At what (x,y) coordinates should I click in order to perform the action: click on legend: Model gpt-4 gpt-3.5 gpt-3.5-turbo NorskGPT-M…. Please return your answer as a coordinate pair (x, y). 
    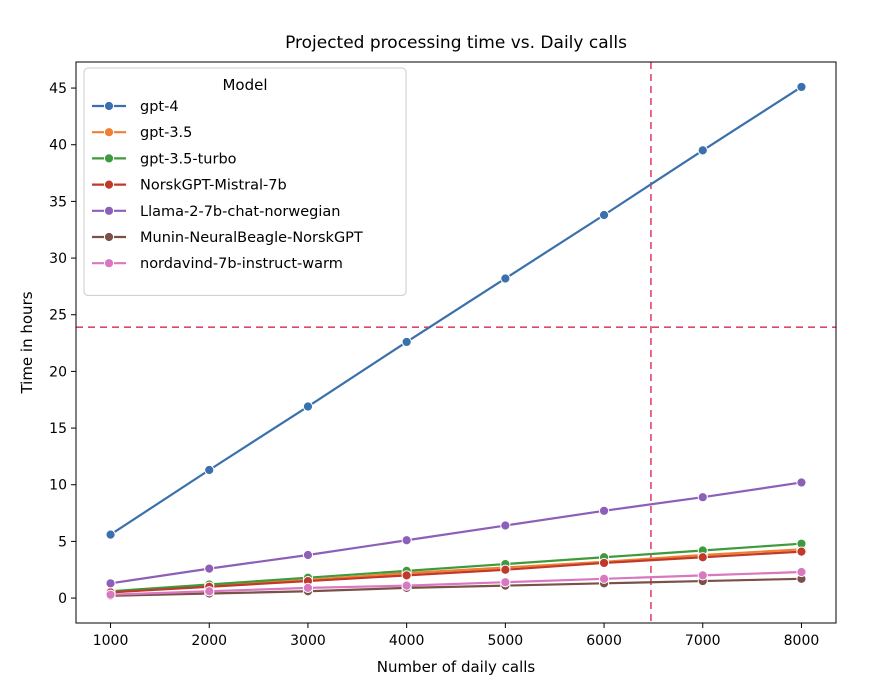
    Looking at the image, I should click on (245, 181).